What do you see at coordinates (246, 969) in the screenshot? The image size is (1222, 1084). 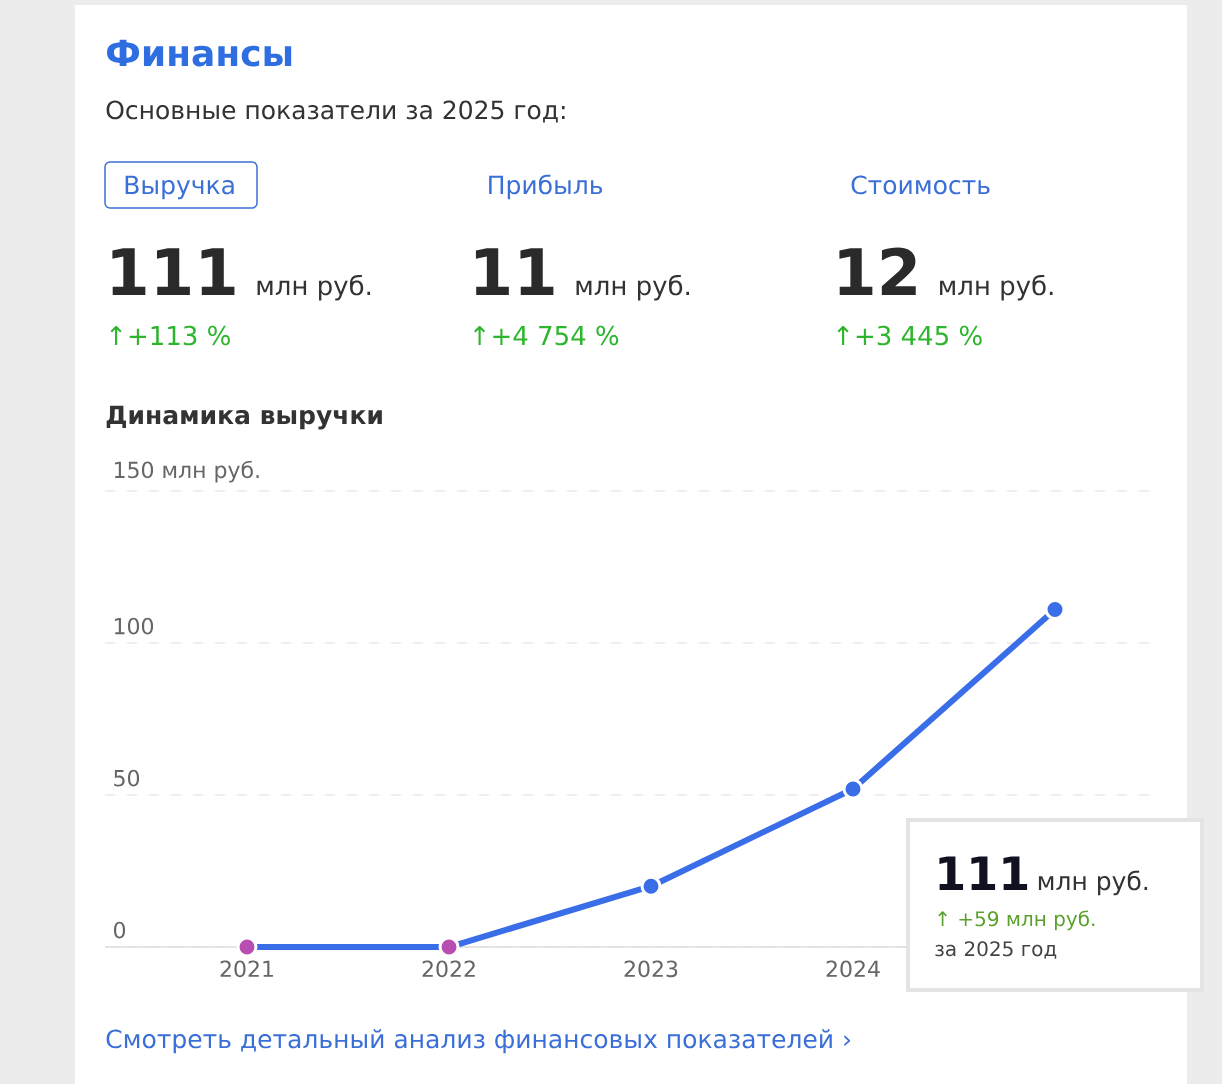 I see `x-tick-label: 2021` at bounding box center [246, 969].